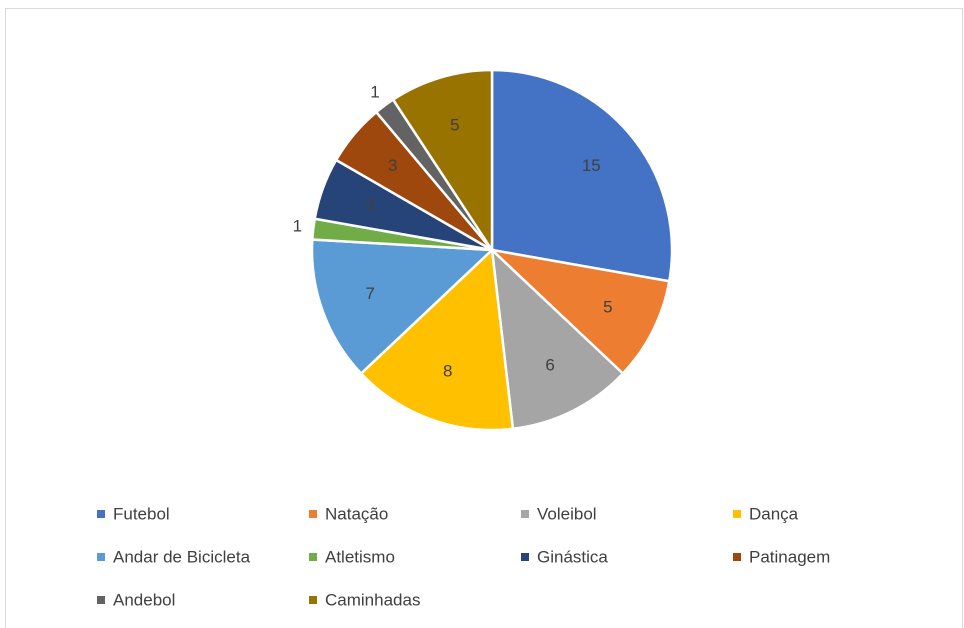 The width and height of the screenshot is (964, 628). I want to click on legend-label: Patinagem, so click(789, 556).